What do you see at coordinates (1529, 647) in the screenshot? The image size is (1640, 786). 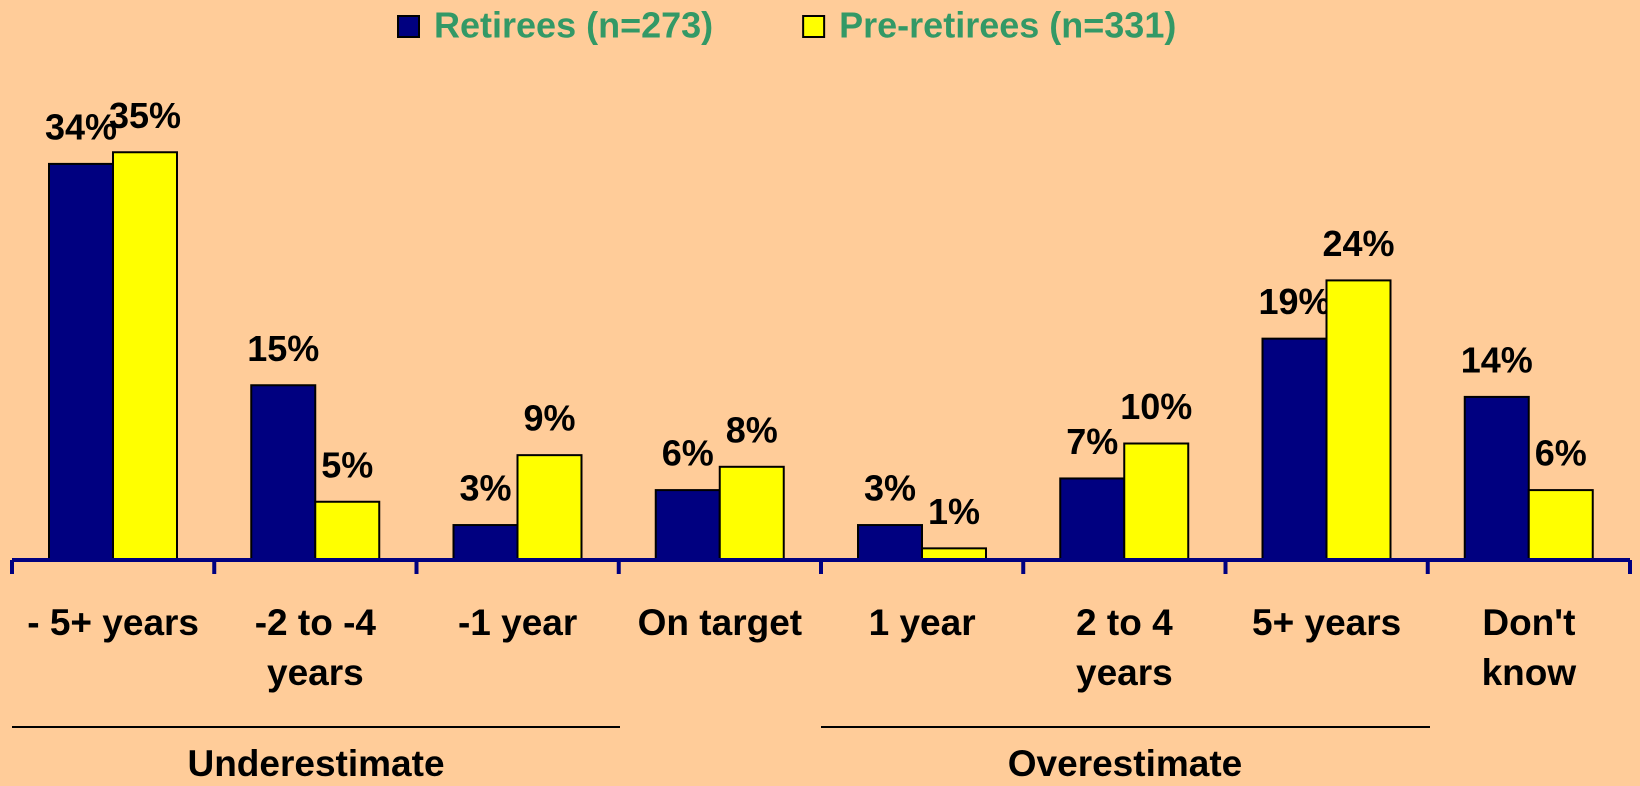 I see `x-tick-label: Don't know` at bounding box center [1529, 647].